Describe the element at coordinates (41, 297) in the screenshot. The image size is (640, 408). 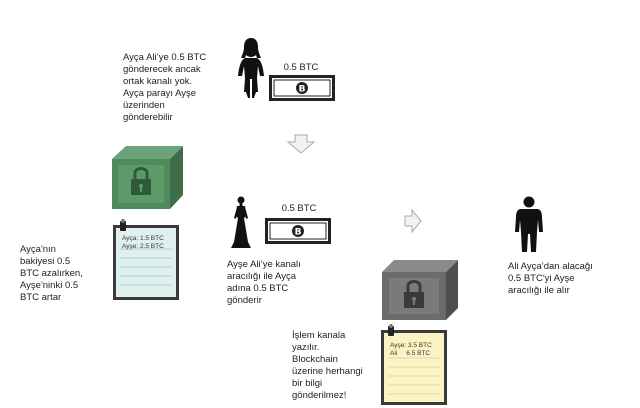
I see `text-line: BTC artar` at that location.